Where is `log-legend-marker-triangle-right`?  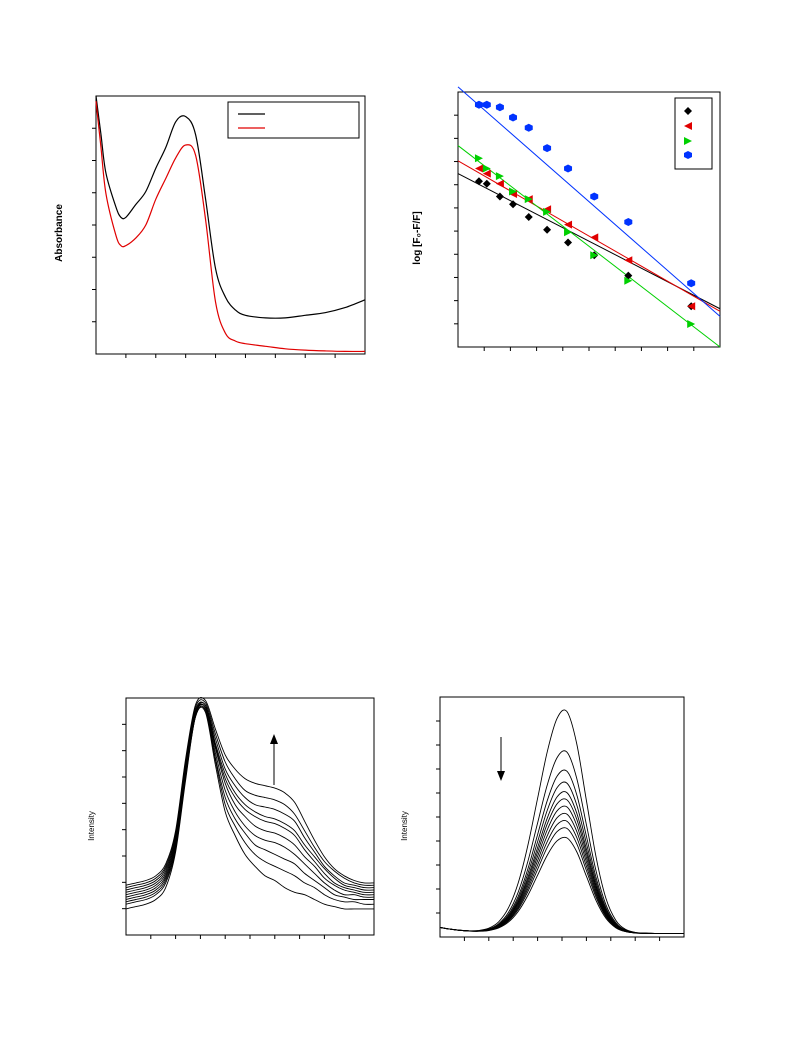
log-legend-marker-triangle-right is located at coordinates (688, 141).